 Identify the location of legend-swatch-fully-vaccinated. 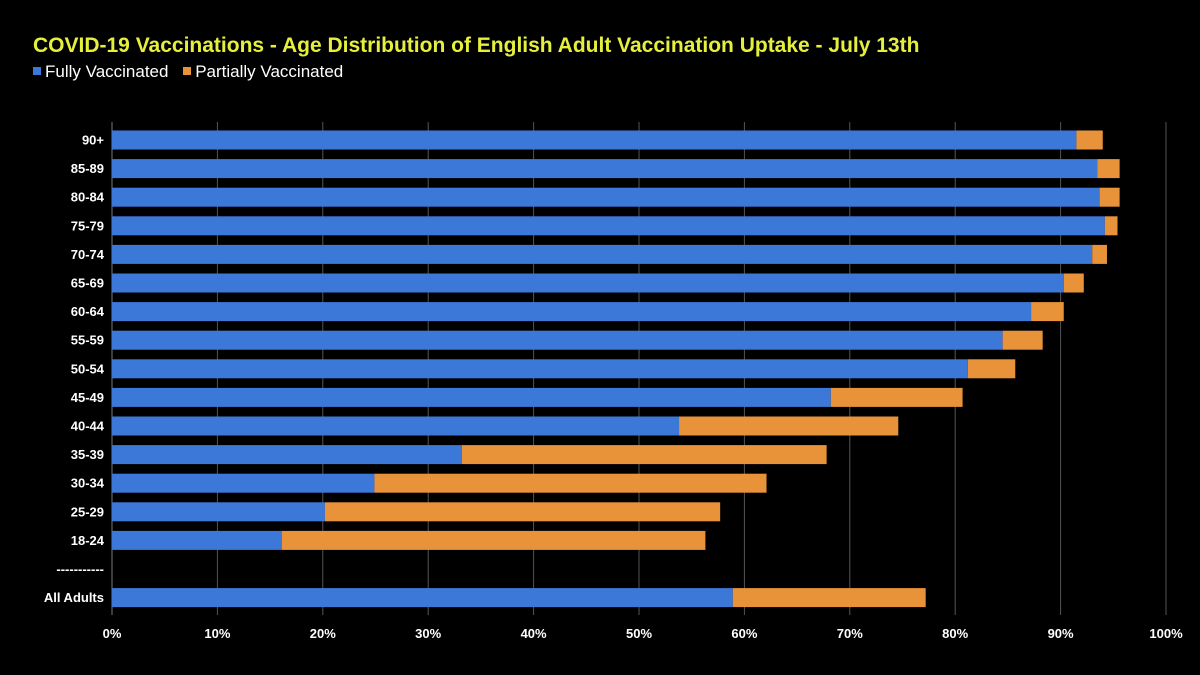
(37, 71).